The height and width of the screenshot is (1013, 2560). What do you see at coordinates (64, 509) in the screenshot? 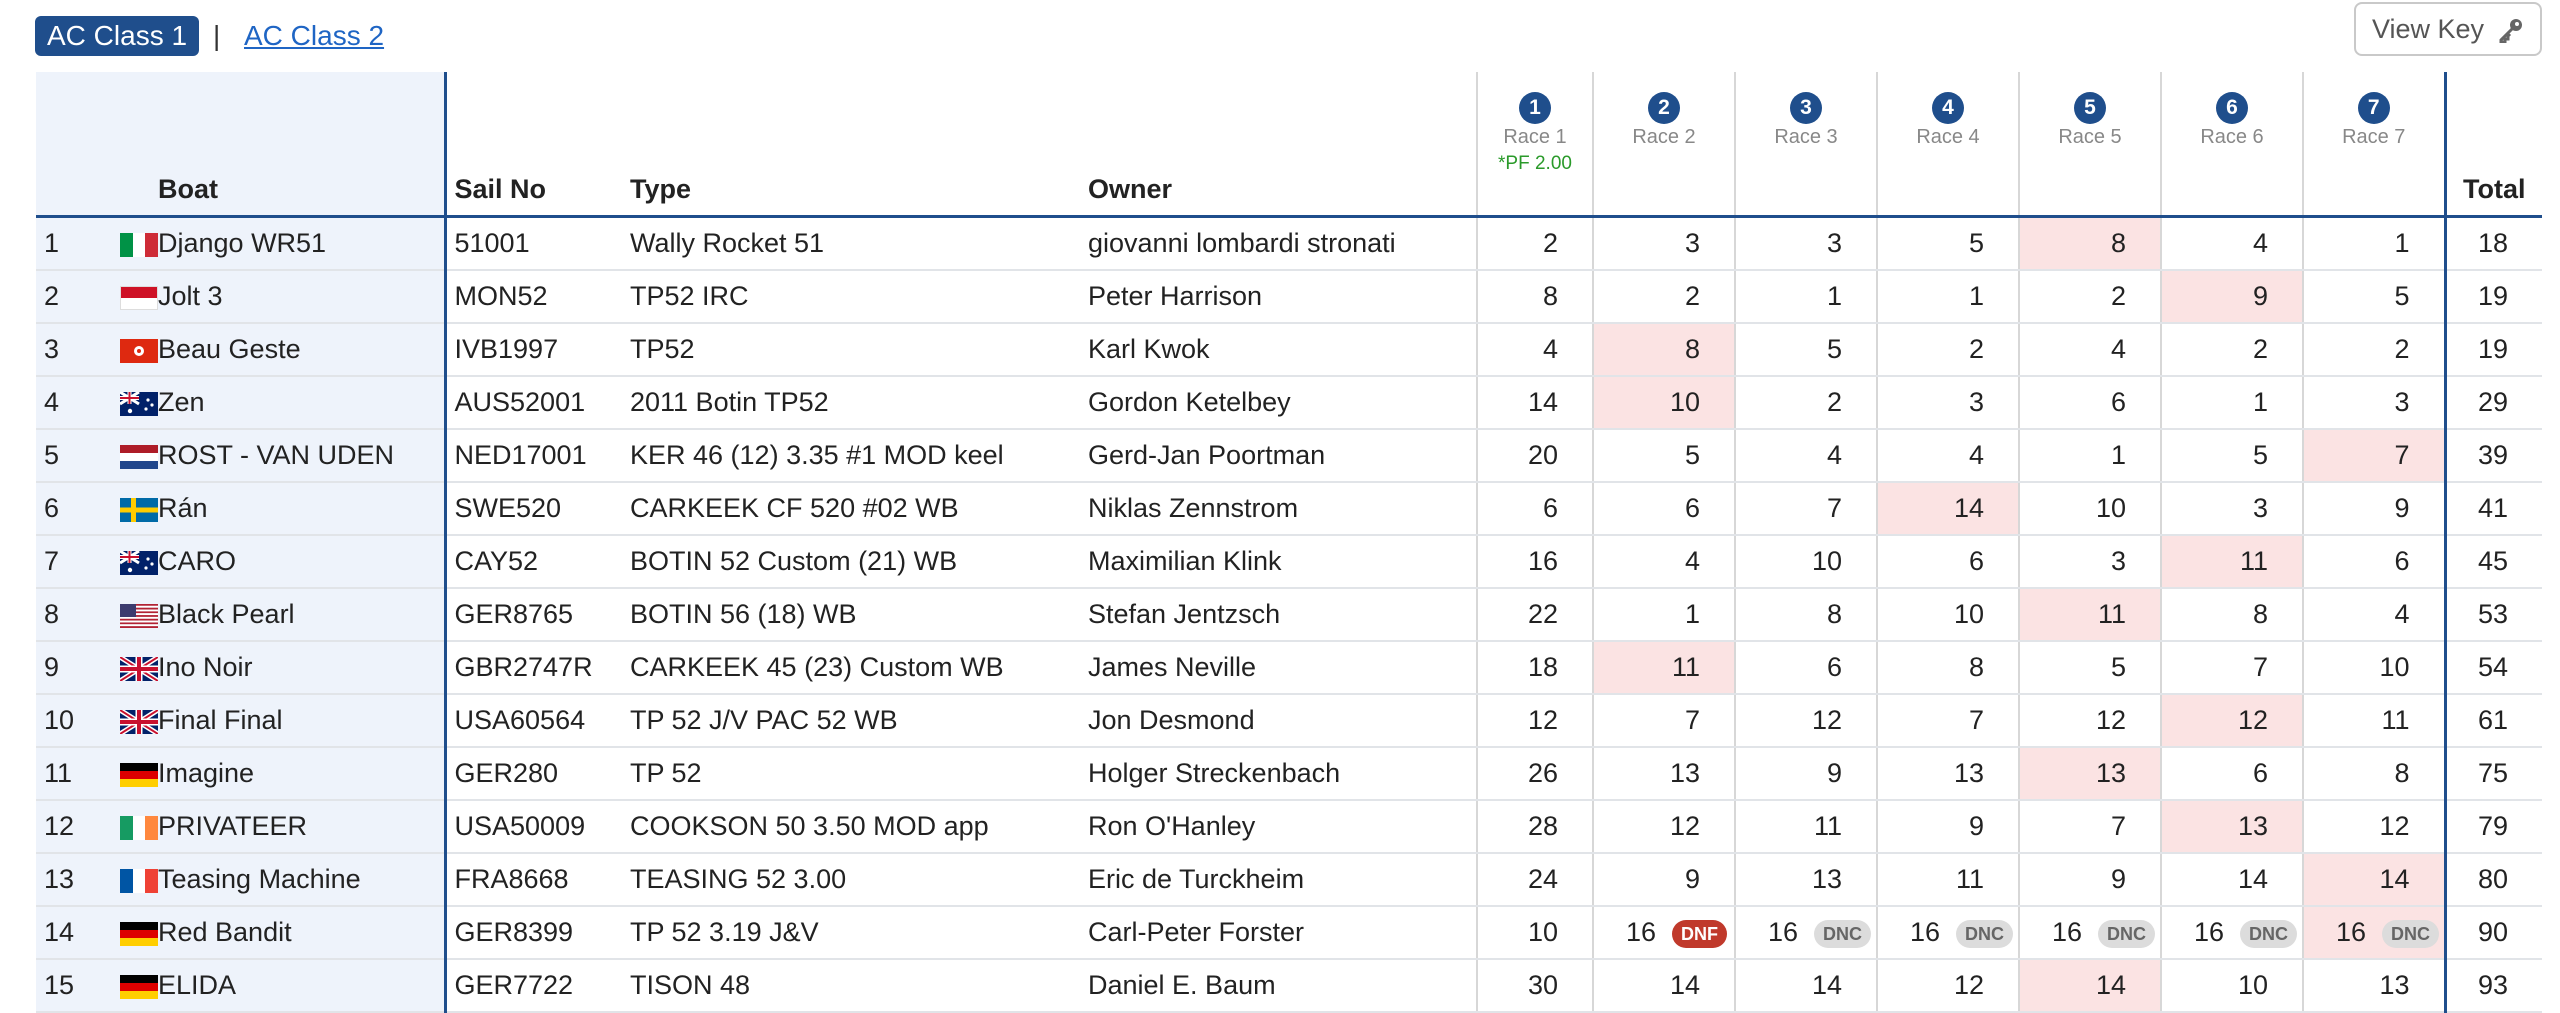
I see `position-cell: 6` at bounding box center [64, 509].